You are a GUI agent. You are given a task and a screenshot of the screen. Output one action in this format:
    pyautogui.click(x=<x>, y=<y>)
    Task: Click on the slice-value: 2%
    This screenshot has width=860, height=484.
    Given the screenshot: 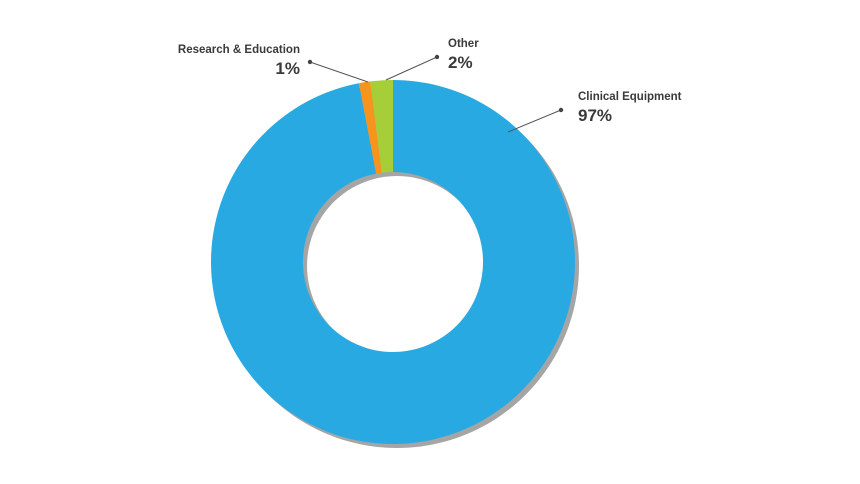 What is the action you would take?
    pyautogui.click(x=460, y=62)
    